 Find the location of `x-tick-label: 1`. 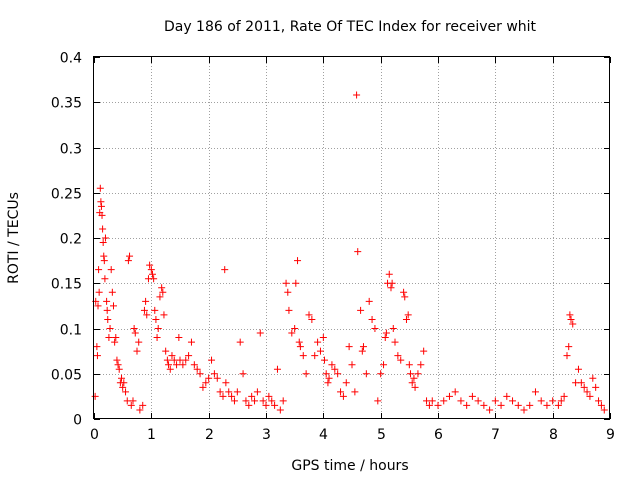

x-tick-label: 1 is located at coordinates (151, 435).